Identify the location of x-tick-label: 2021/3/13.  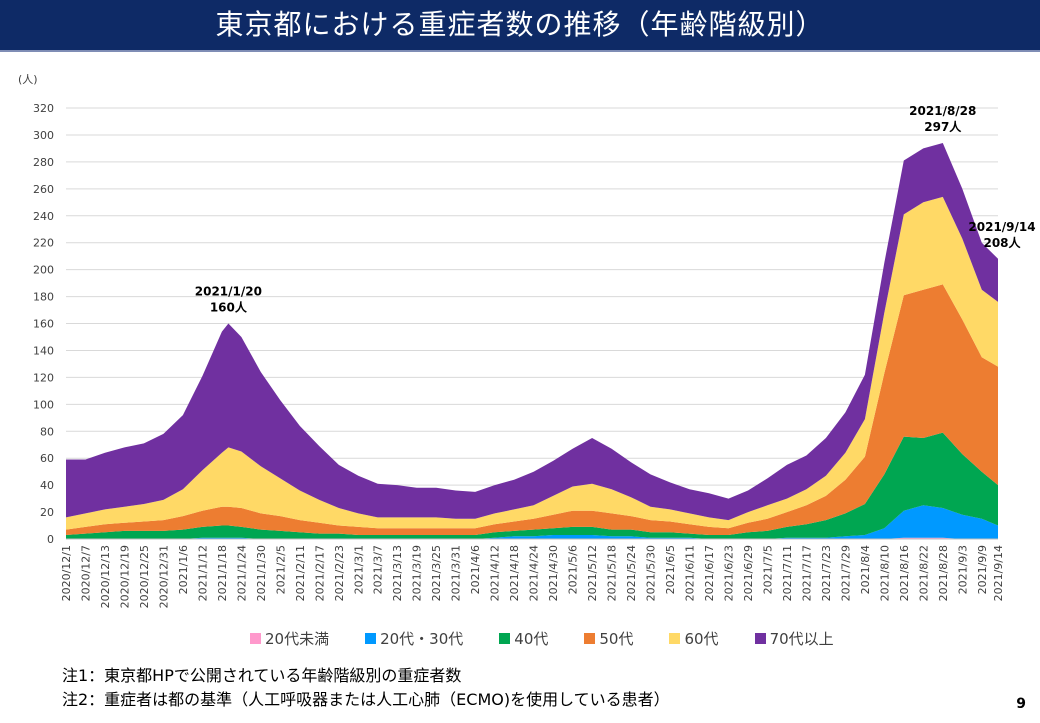
(397, 573).